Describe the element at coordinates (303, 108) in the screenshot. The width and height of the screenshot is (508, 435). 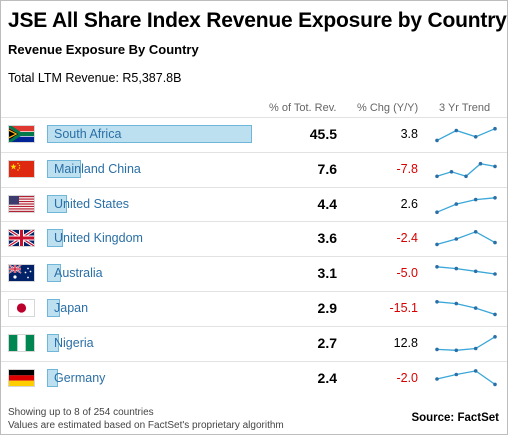
I see `share-column-header: % of Tot. Rev.` at that location.